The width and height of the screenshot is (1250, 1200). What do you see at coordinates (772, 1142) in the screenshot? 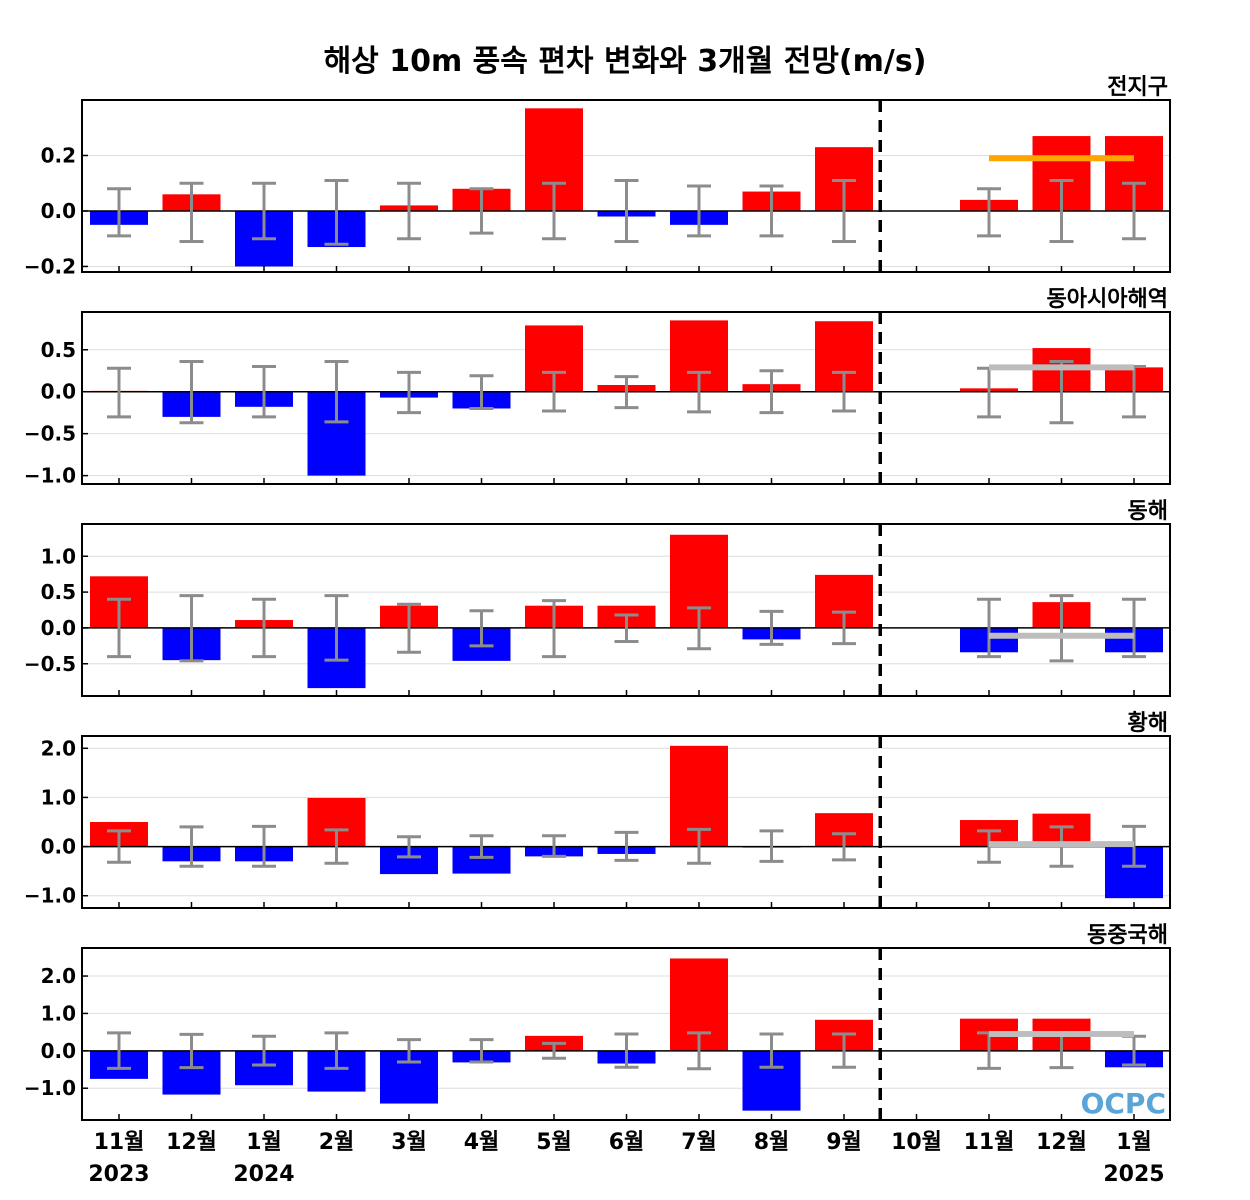
I see `month-label: 8월` at bounding box center [772, 1142].